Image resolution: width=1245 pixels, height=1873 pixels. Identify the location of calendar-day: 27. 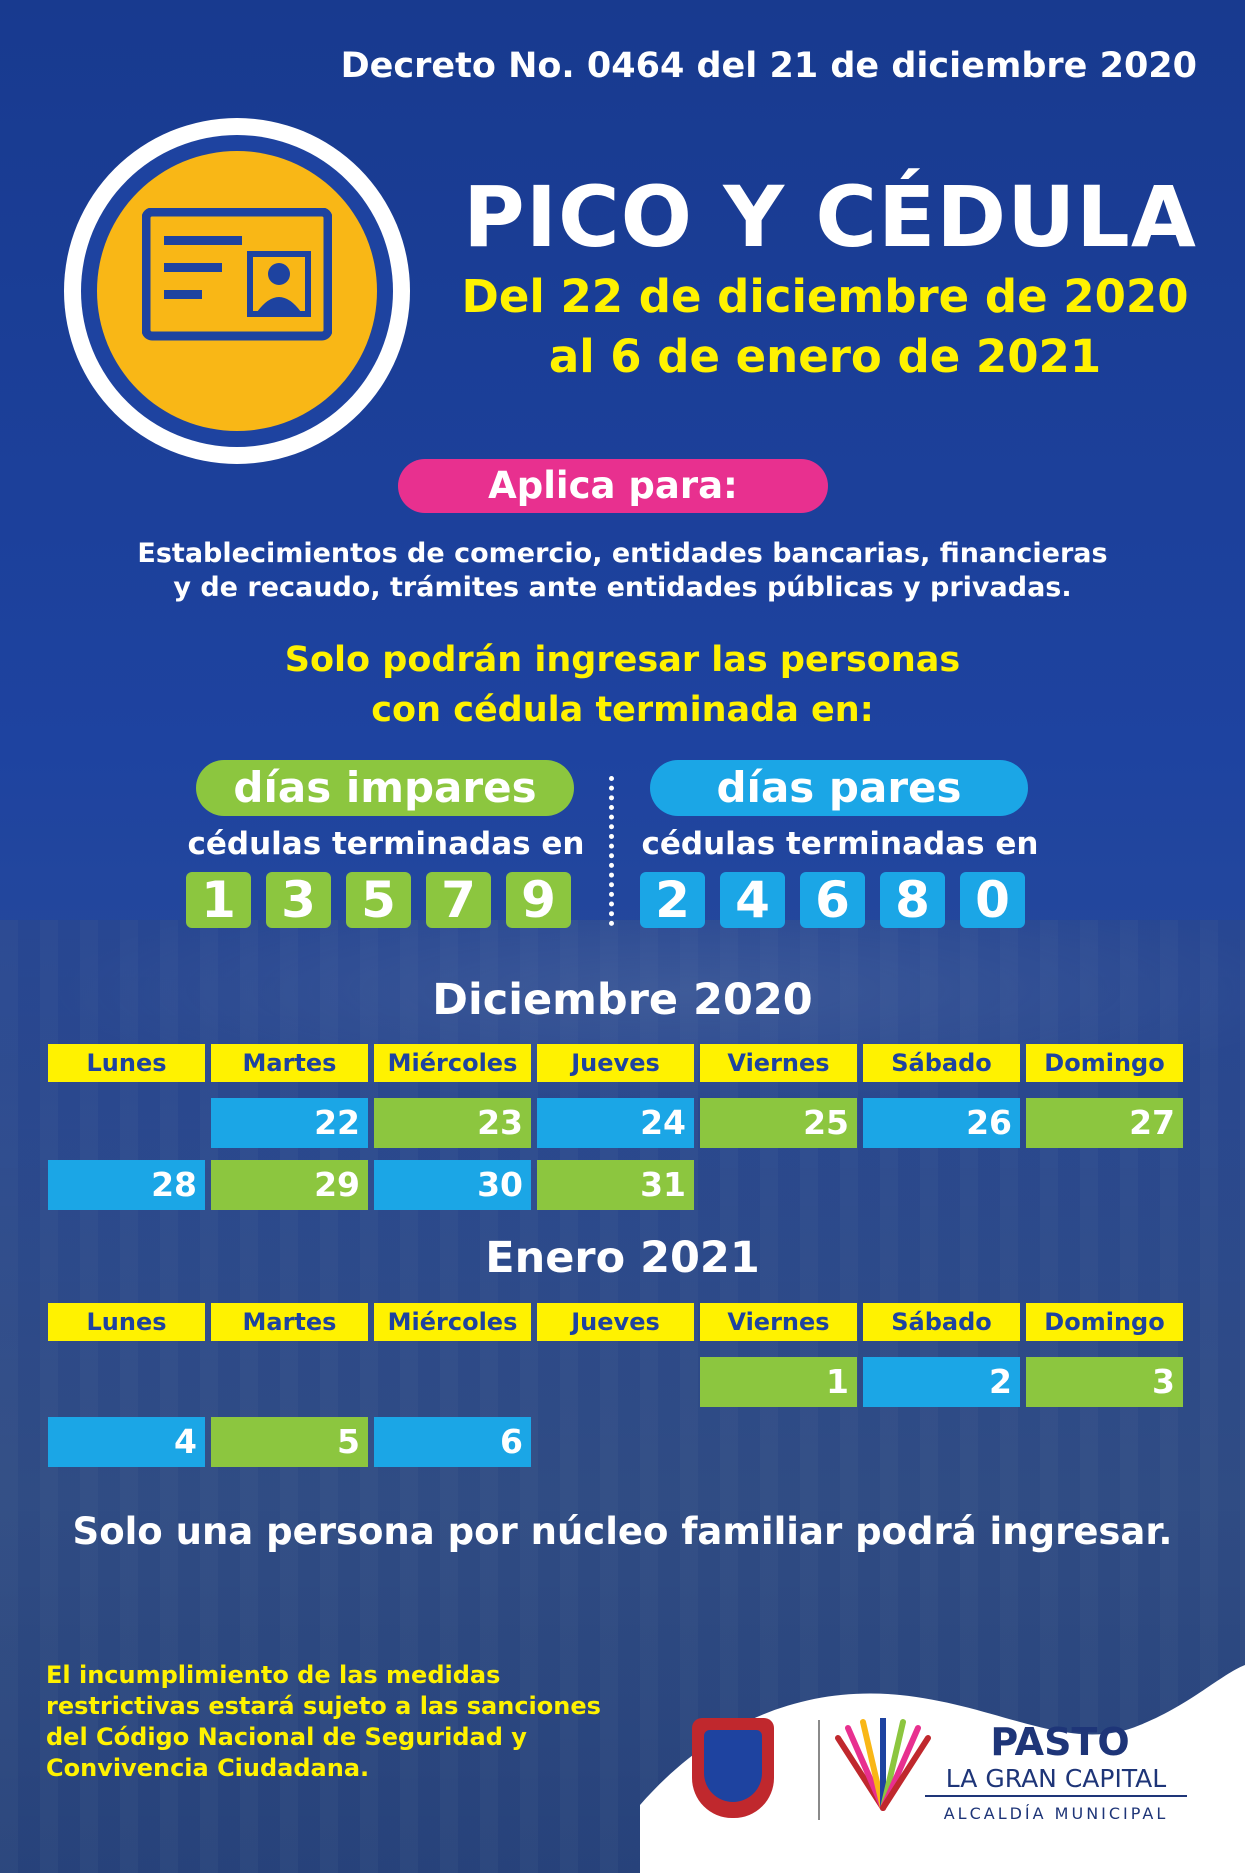
(1104, 1123).